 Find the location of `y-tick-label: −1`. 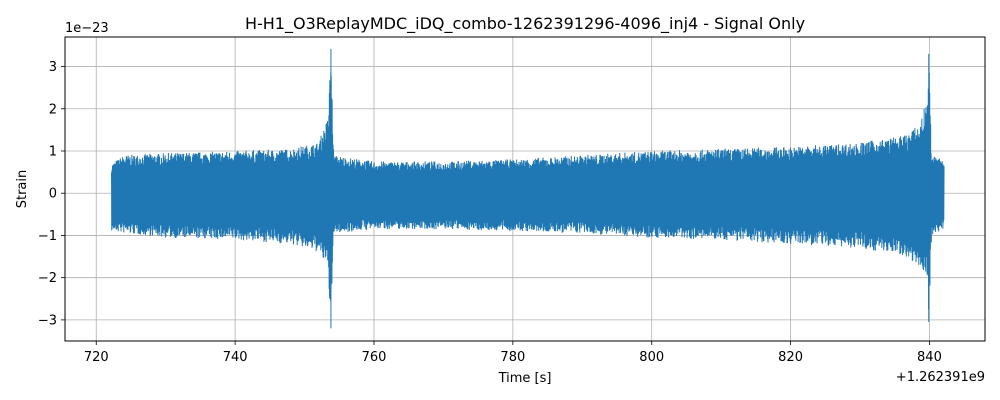

y-tick-label: −1 is located at coordinates (47, 236).